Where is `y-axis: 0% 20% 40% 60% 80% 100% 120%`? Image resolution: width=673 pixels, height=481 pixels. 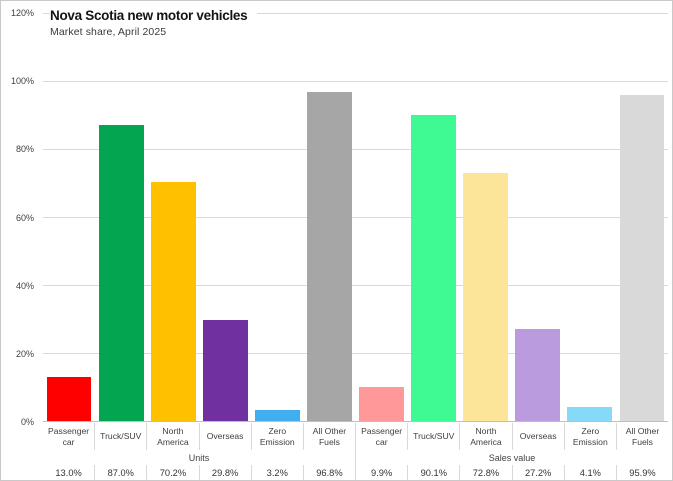 y-axis: 0% 20% 40% 60% 80% 100% 120% is located at coordinates (20, 217).